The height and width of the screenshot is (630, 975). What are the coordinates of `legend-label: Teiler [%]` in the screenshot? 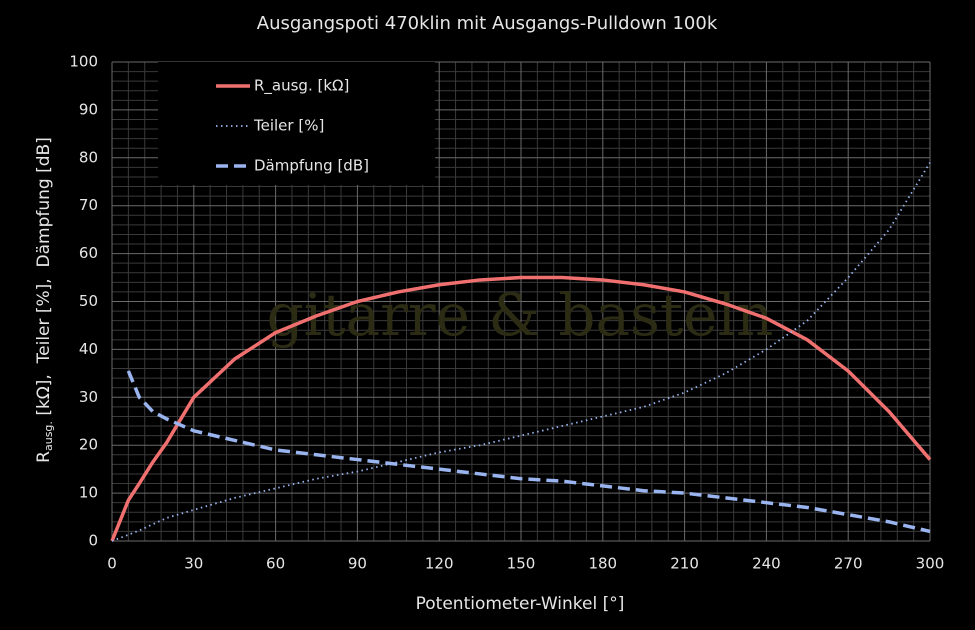 It's located at (288, 126).